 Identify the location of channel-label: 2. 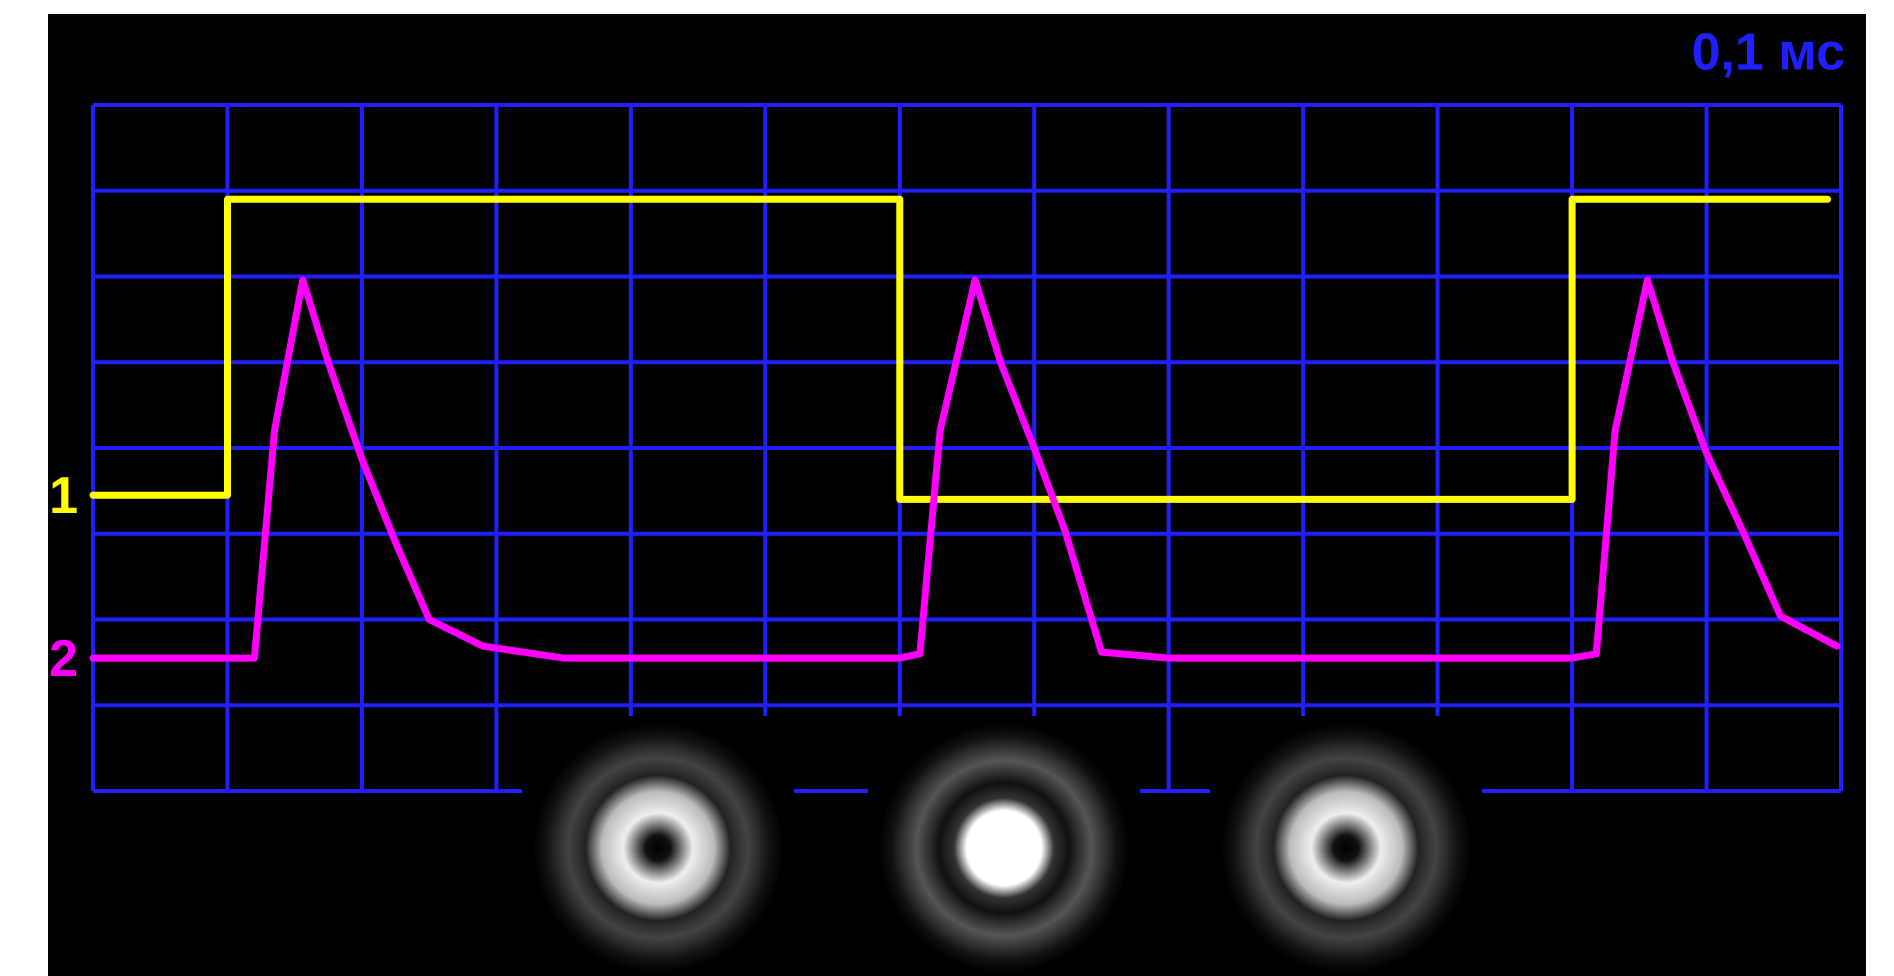
(63, 659).